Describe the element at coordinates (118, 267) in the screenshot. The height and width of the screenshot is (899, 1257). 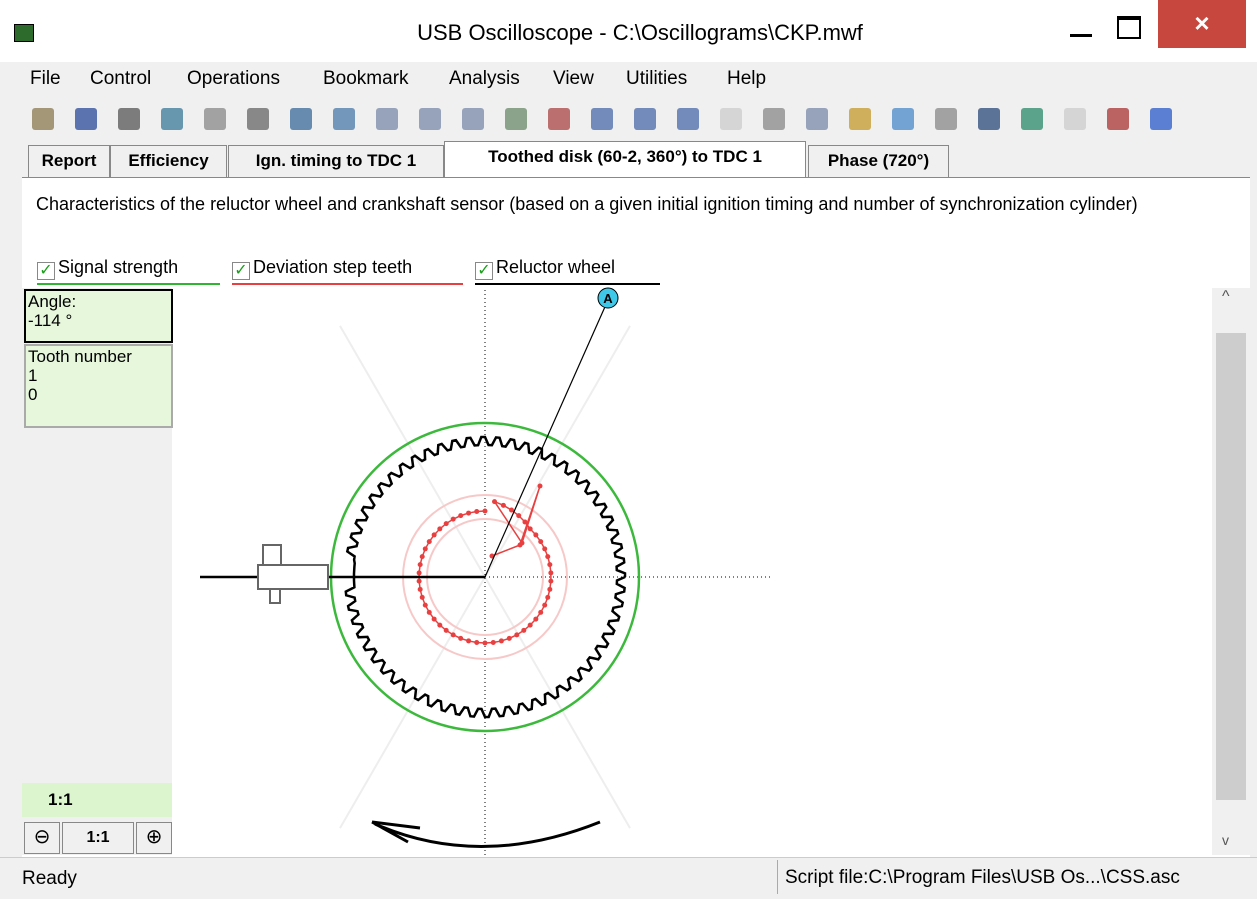
I see `checkbox-label: Signal strength` at that location.